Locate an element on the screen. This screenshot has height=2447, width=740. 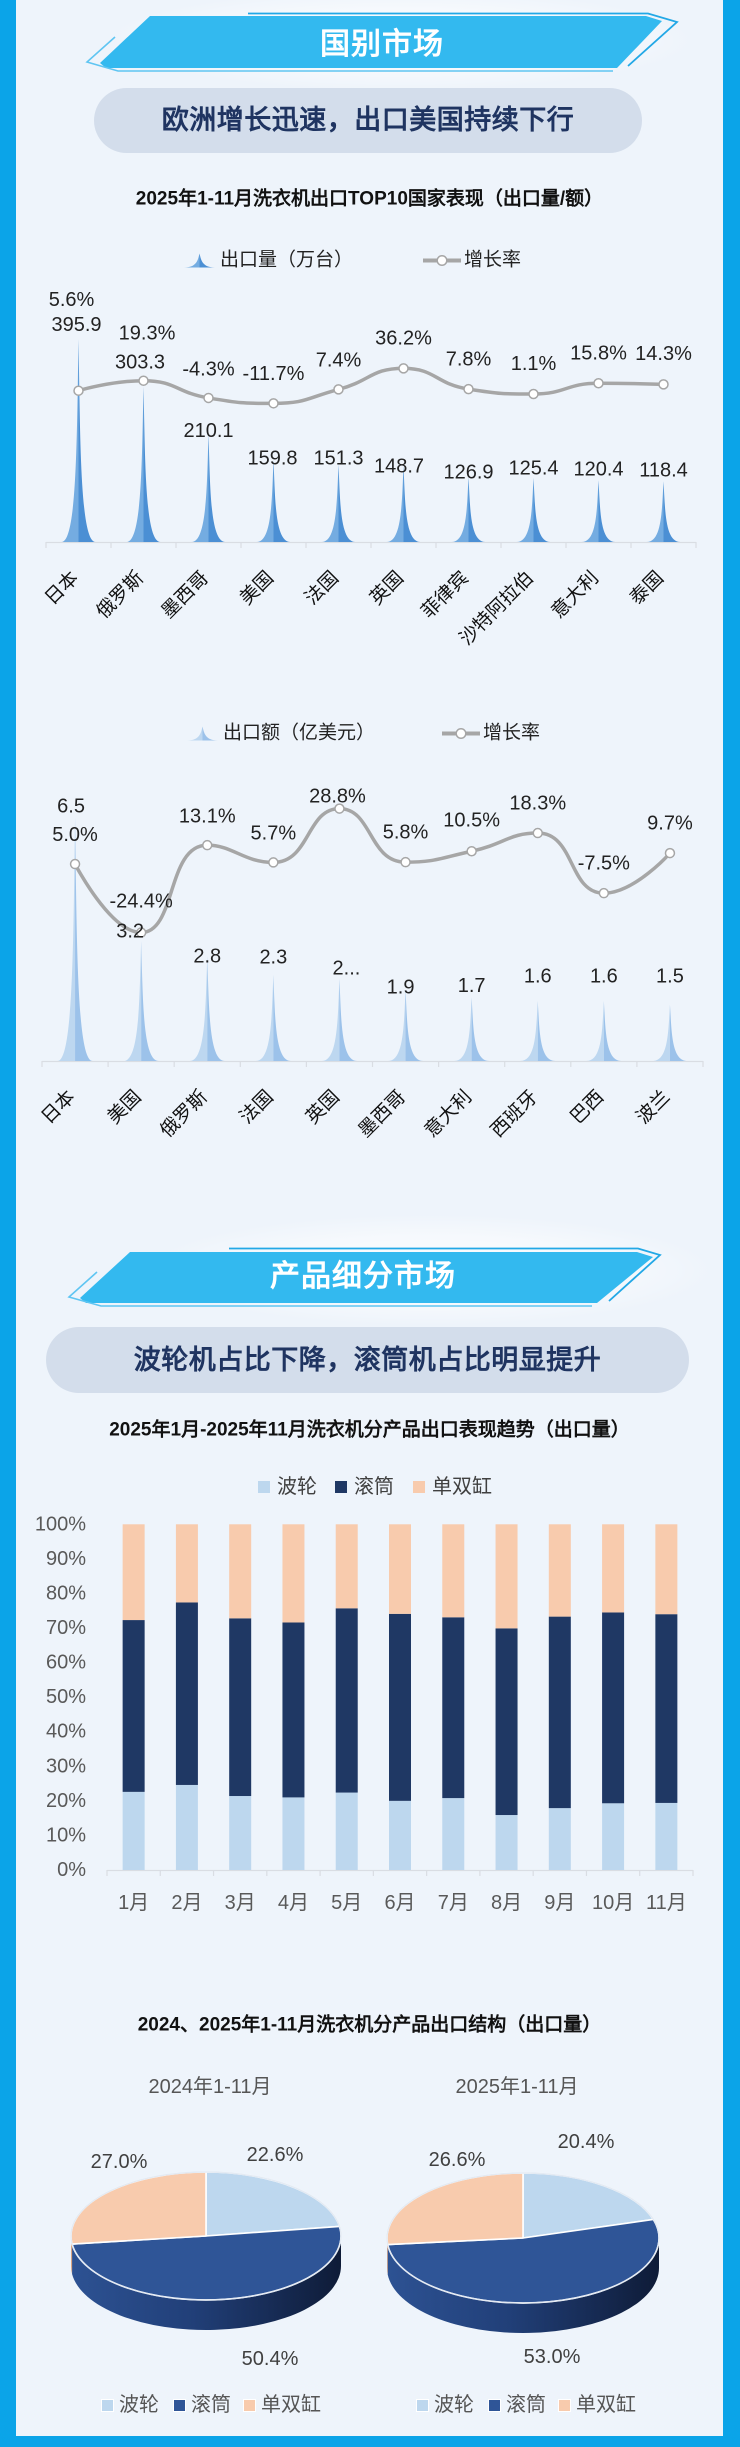
x-axis-label: 4月 is located at coordinates (293, 1903).